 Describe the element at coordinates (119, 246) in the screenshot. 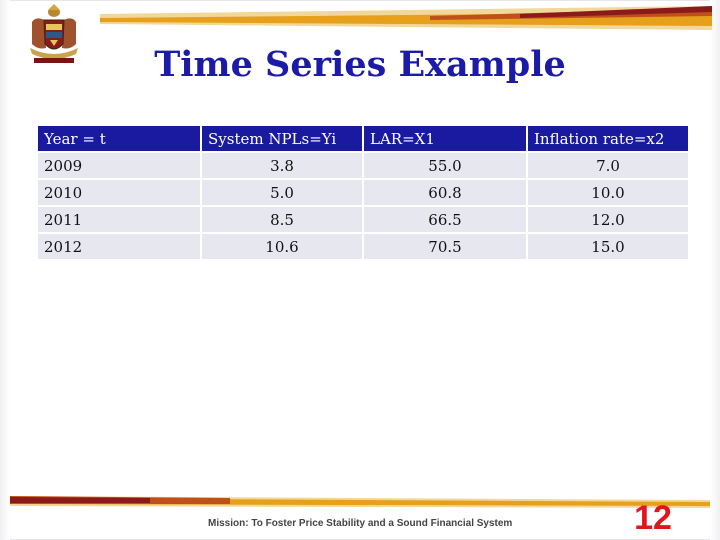

I see `cell-year: 2012` at that location.